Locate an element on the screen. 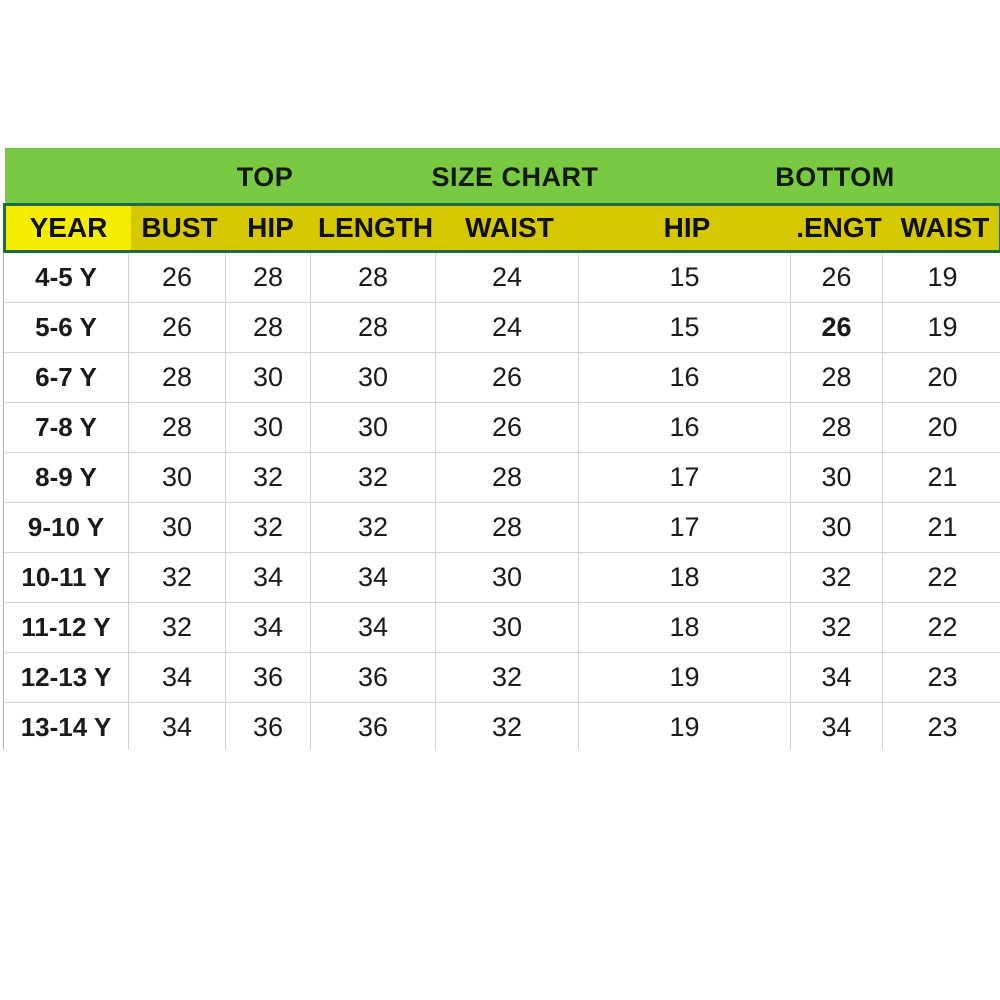  cell-bust: 34 is located at coordinates (177, 726).